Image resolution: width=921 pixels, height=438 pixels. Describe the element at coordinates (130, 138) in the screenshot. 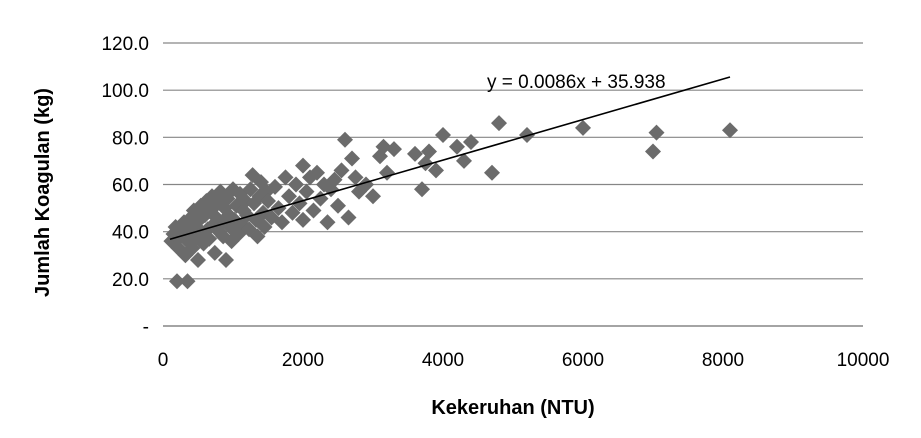

I see `y-tick-label: 80.0` at that location.